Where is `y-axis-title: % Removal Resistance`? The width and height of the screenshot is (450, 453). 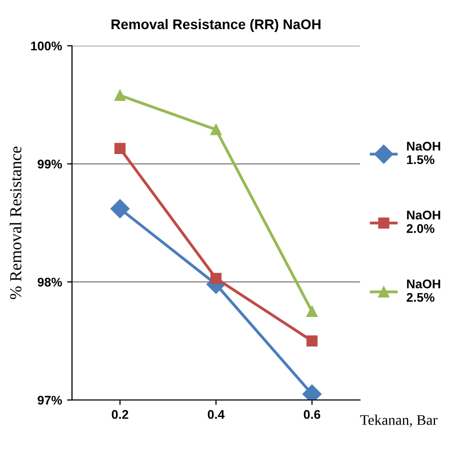 y-axis-title: % Removal Resistance is located at coordinates (16, 223).